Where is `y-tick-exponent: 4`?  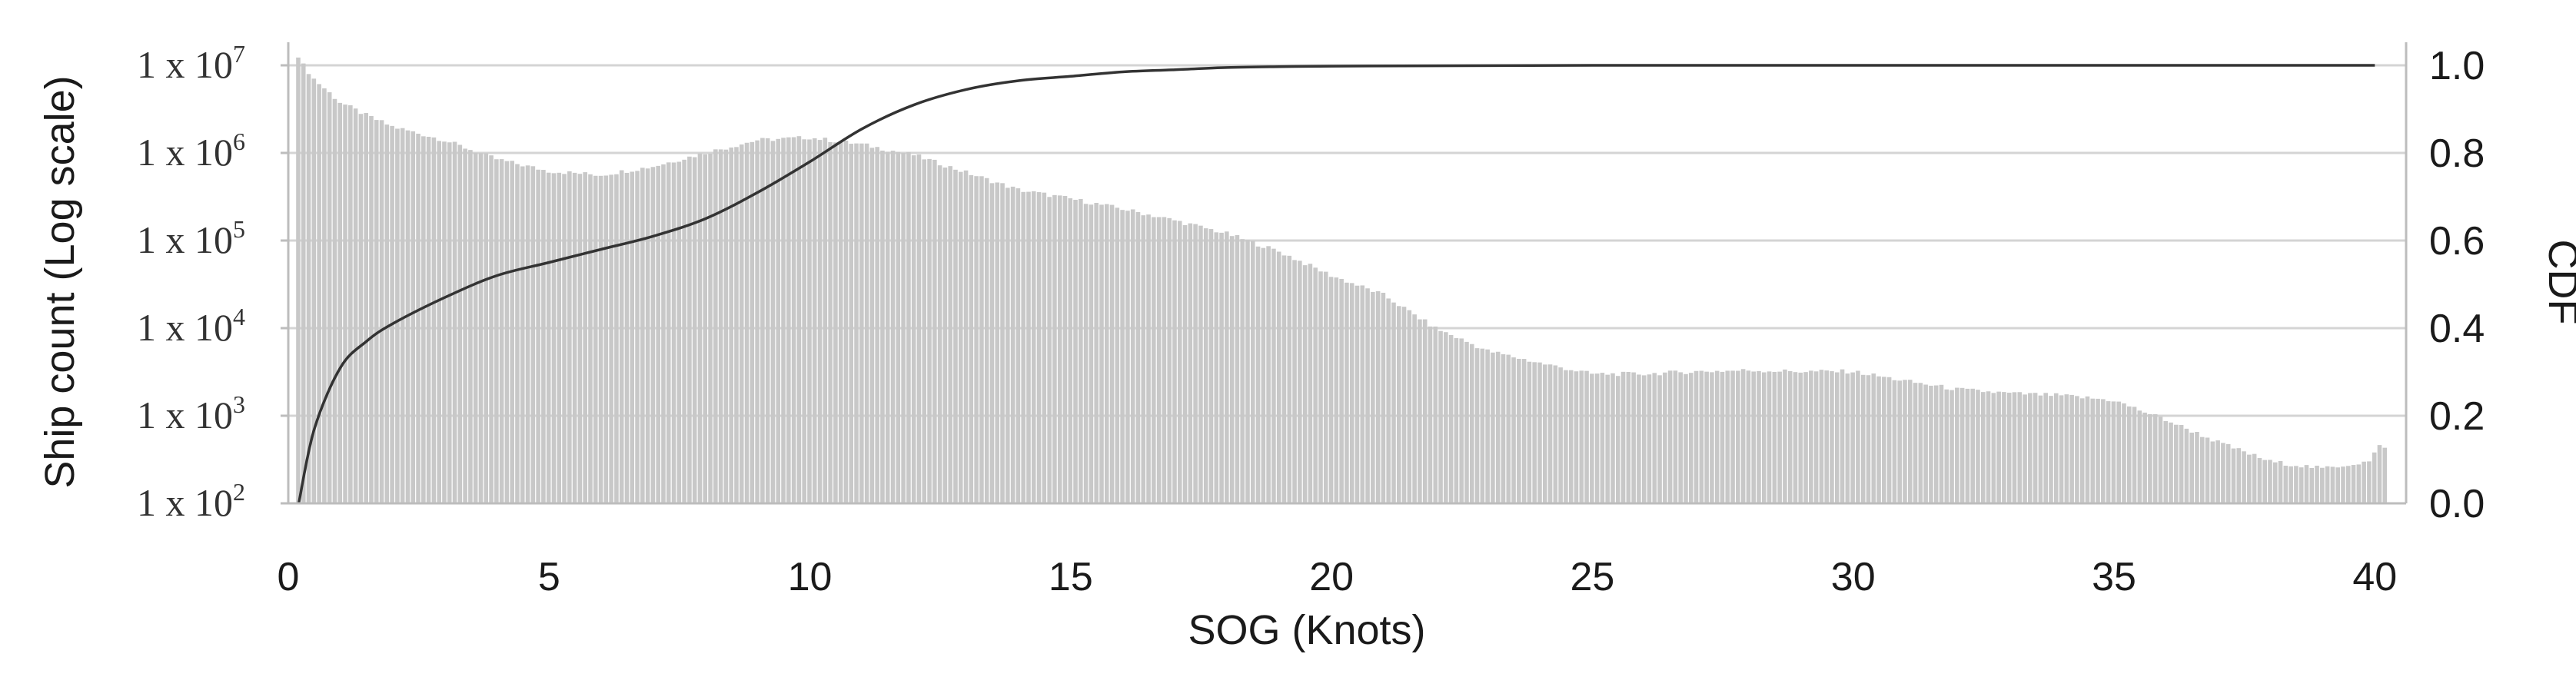 y-tick-exponent: 4 is located at coordinates (239, 316).